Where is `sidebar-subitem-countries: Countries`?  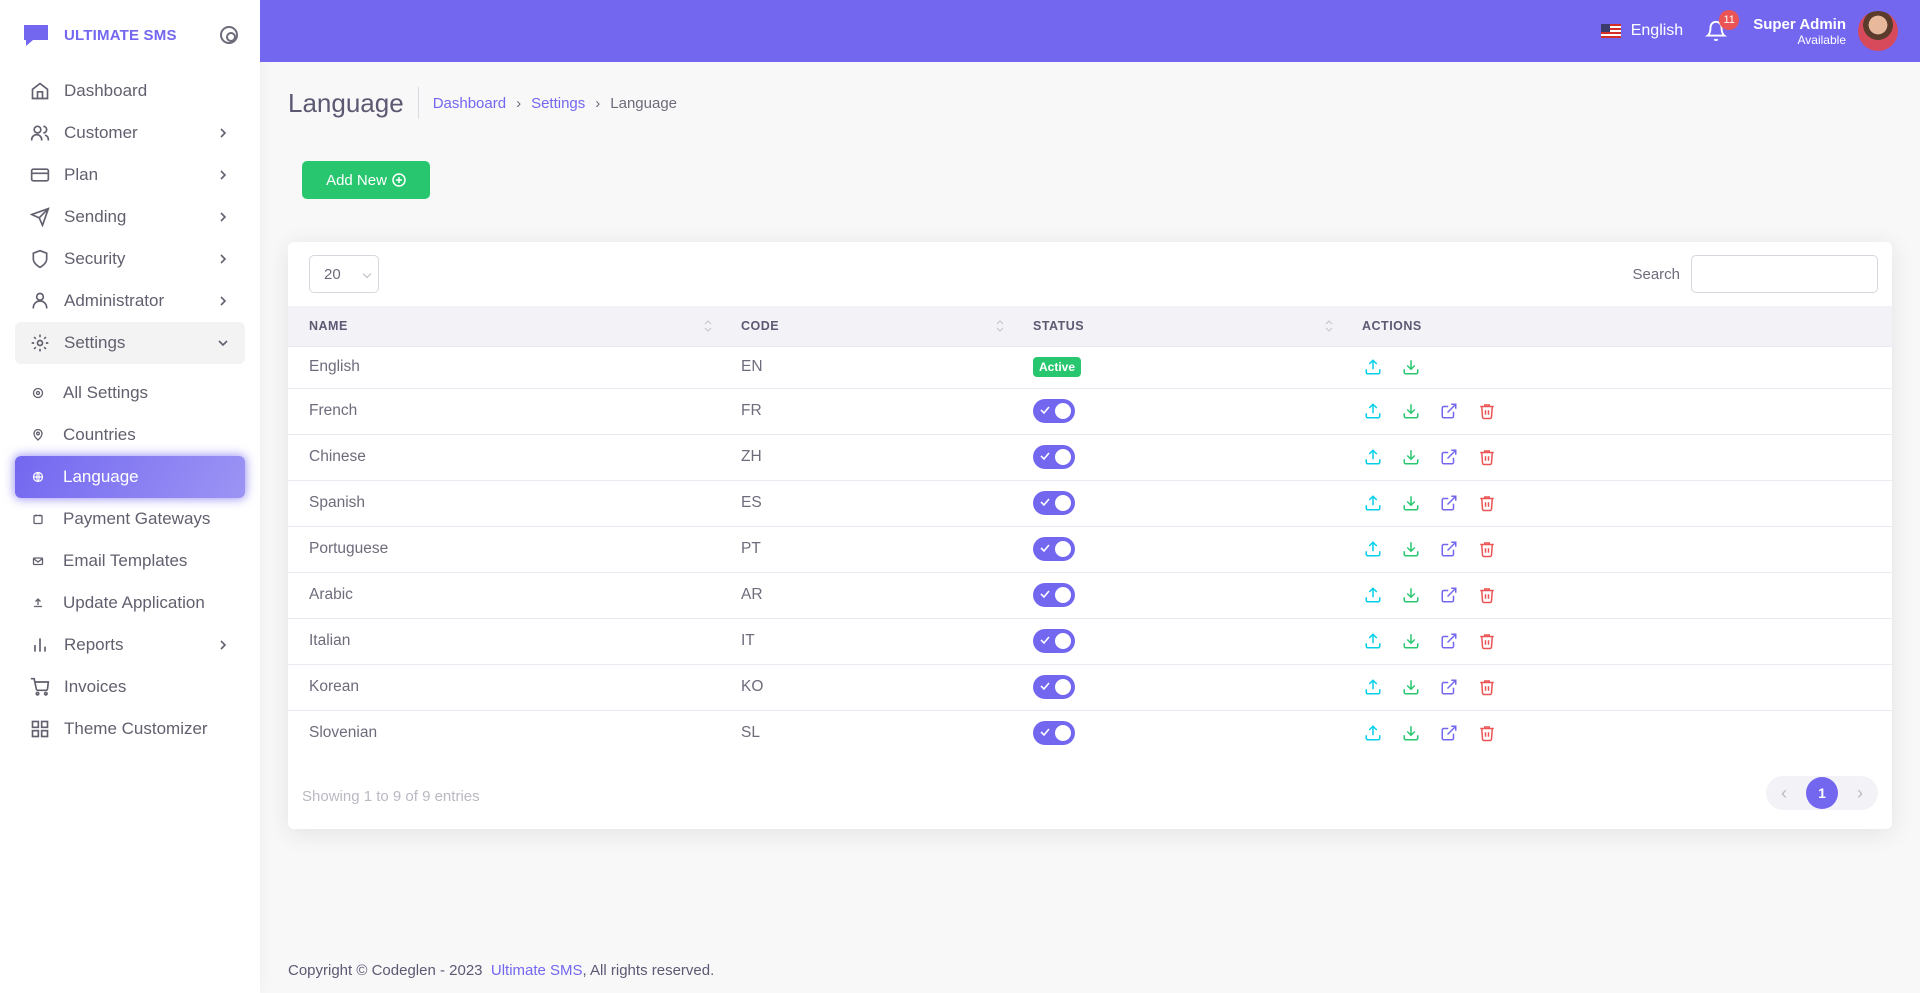
sidebar-subitem-countries: Countries is located at coordinates (130, 435).